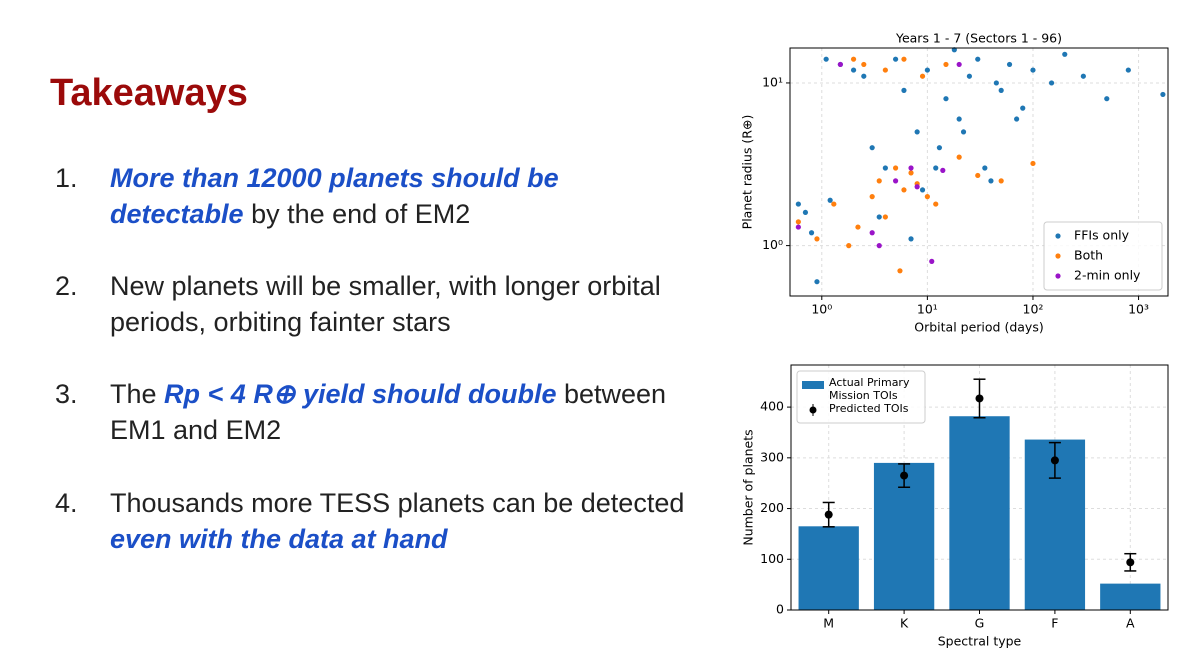 The width and height of the screenshot is (1200, 667). What do you see at coordinates (828, 568) in the screenshot?
I see `bar` at bounding box center [828, 568].